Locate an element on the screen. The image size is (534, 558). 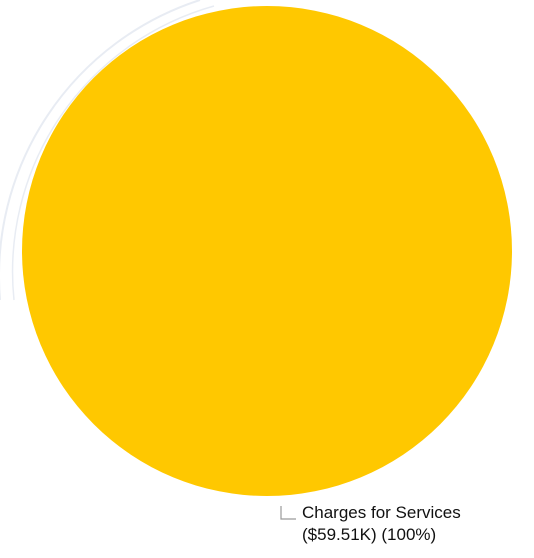
slice-leader-line is located at coordinates (288, 513).